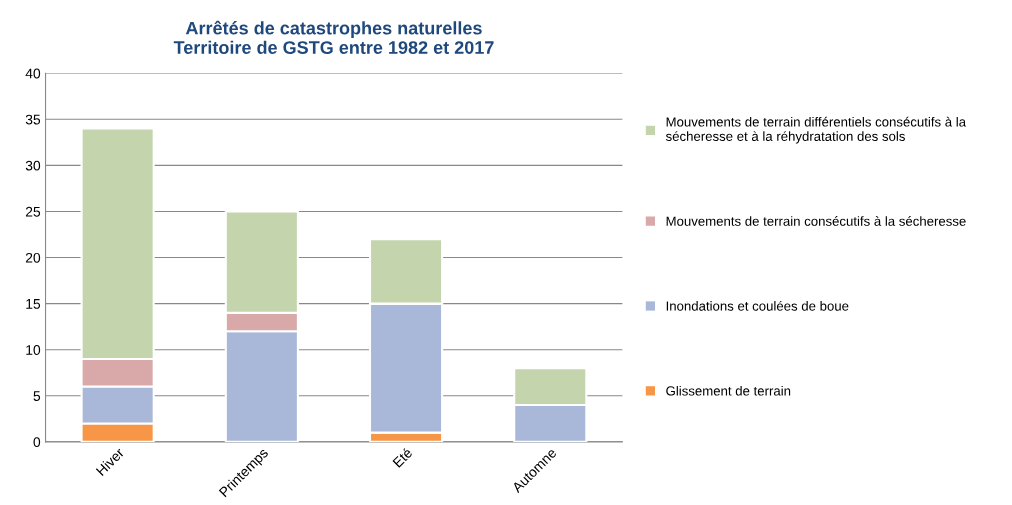 This screenshot has width=1012, height=505. Describe the element at coordinates (816, 221) in the screenshot. I see `legend-label: Mouvements de terrain consécutifs à la sécheresse` at that location.